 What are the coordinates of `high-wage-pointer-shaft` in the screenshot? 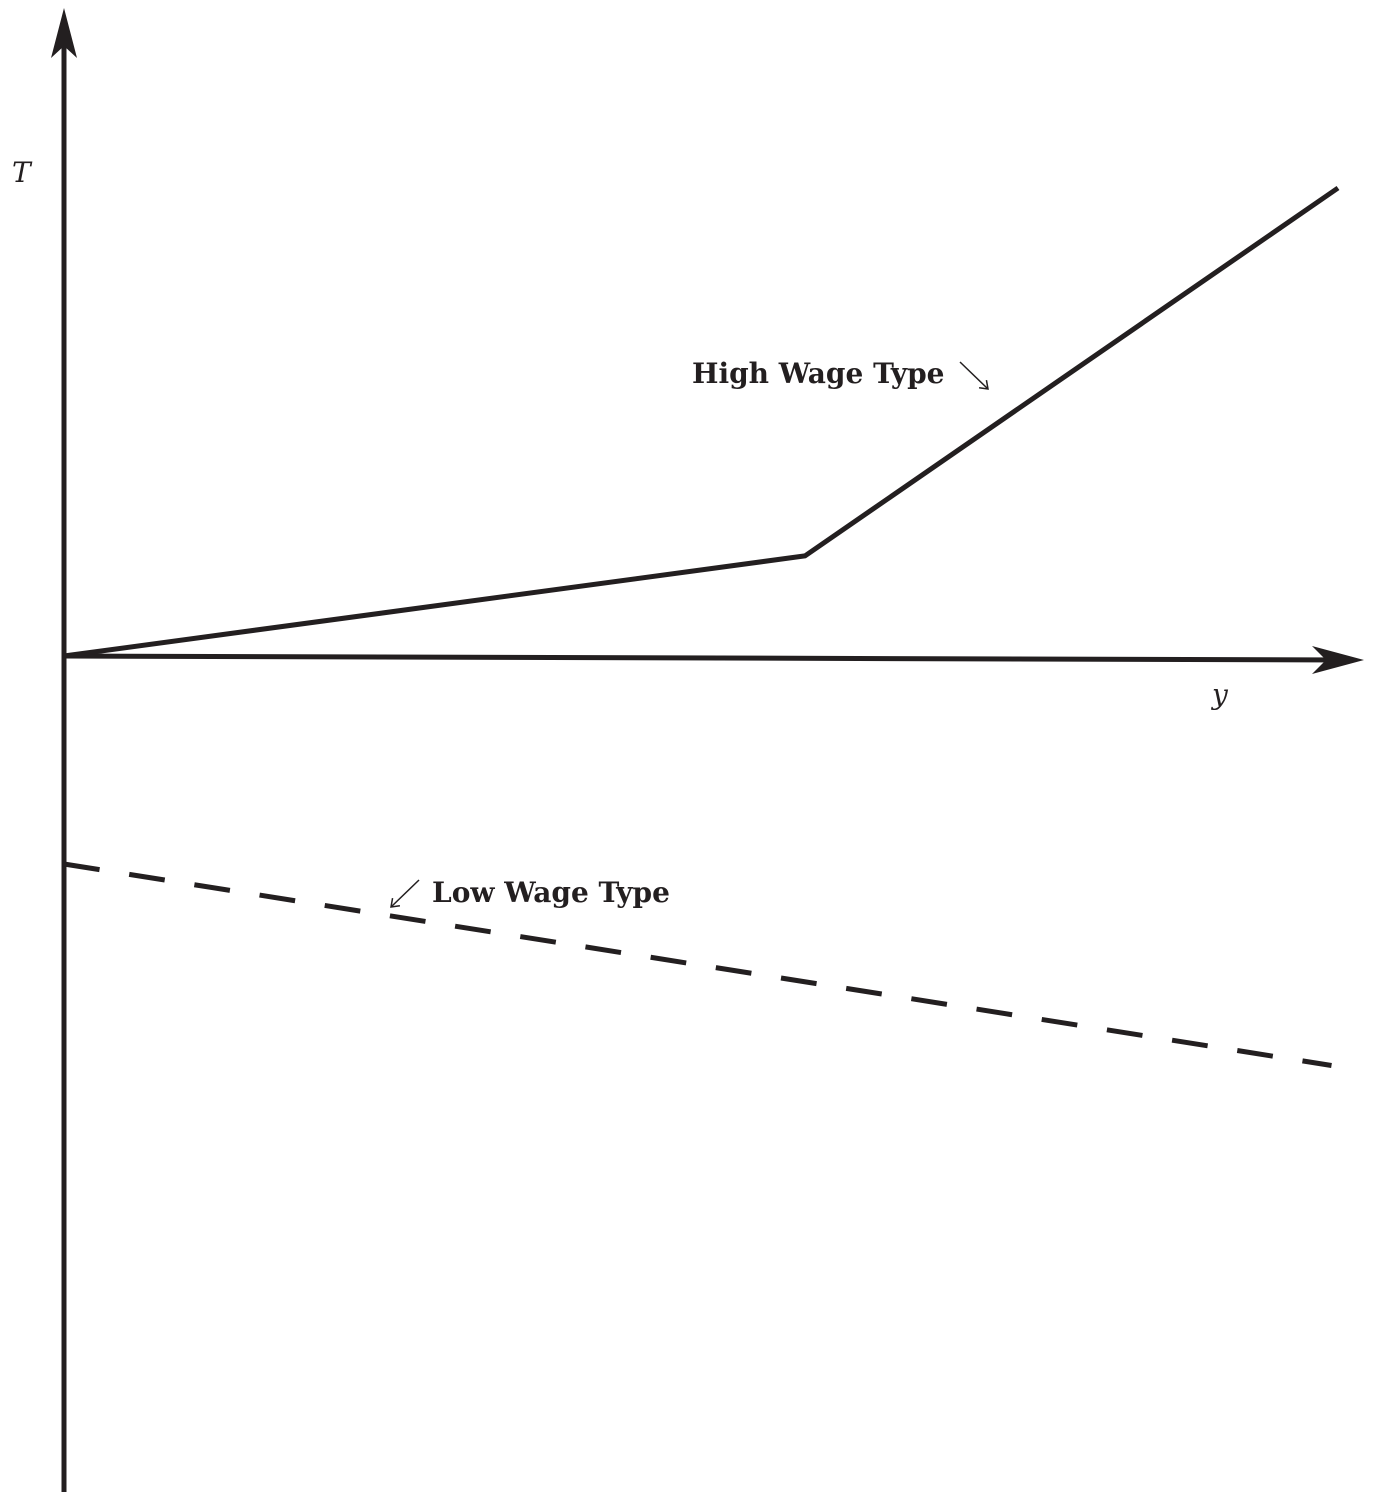 It's located at (974, 375).